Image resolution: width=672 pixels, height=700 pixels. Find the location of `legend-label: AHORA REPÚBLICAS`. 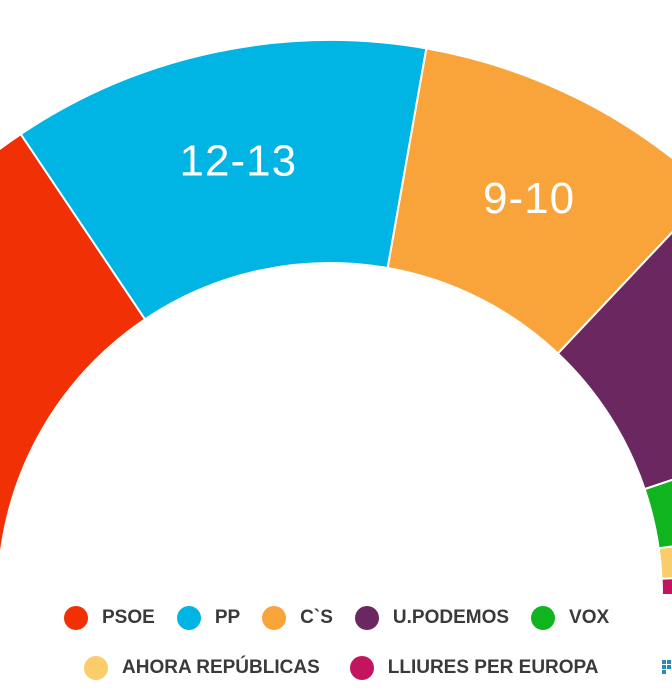

legend-label: AHORA REPÚBLICAS is located at coordinates (221, 667).